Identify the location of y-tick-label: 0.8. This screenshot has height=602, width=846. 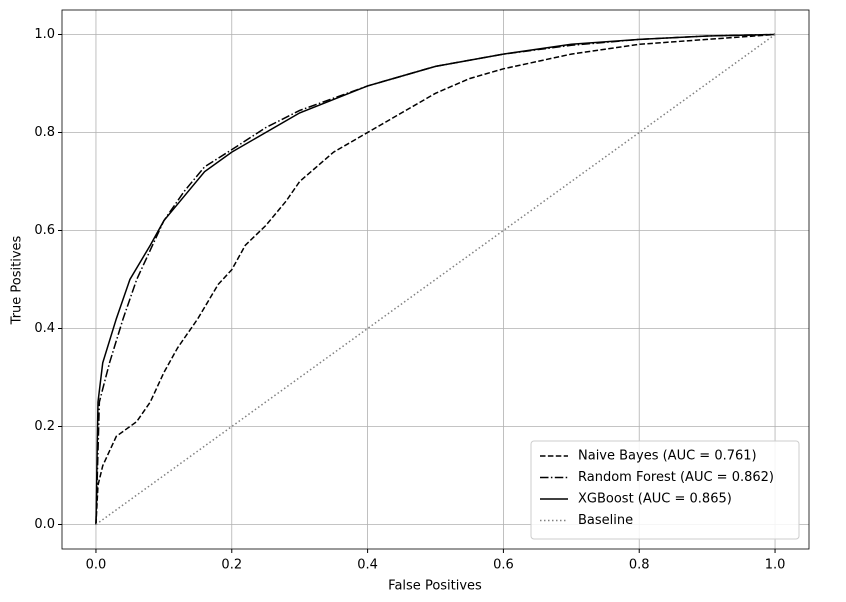
(44, 132).